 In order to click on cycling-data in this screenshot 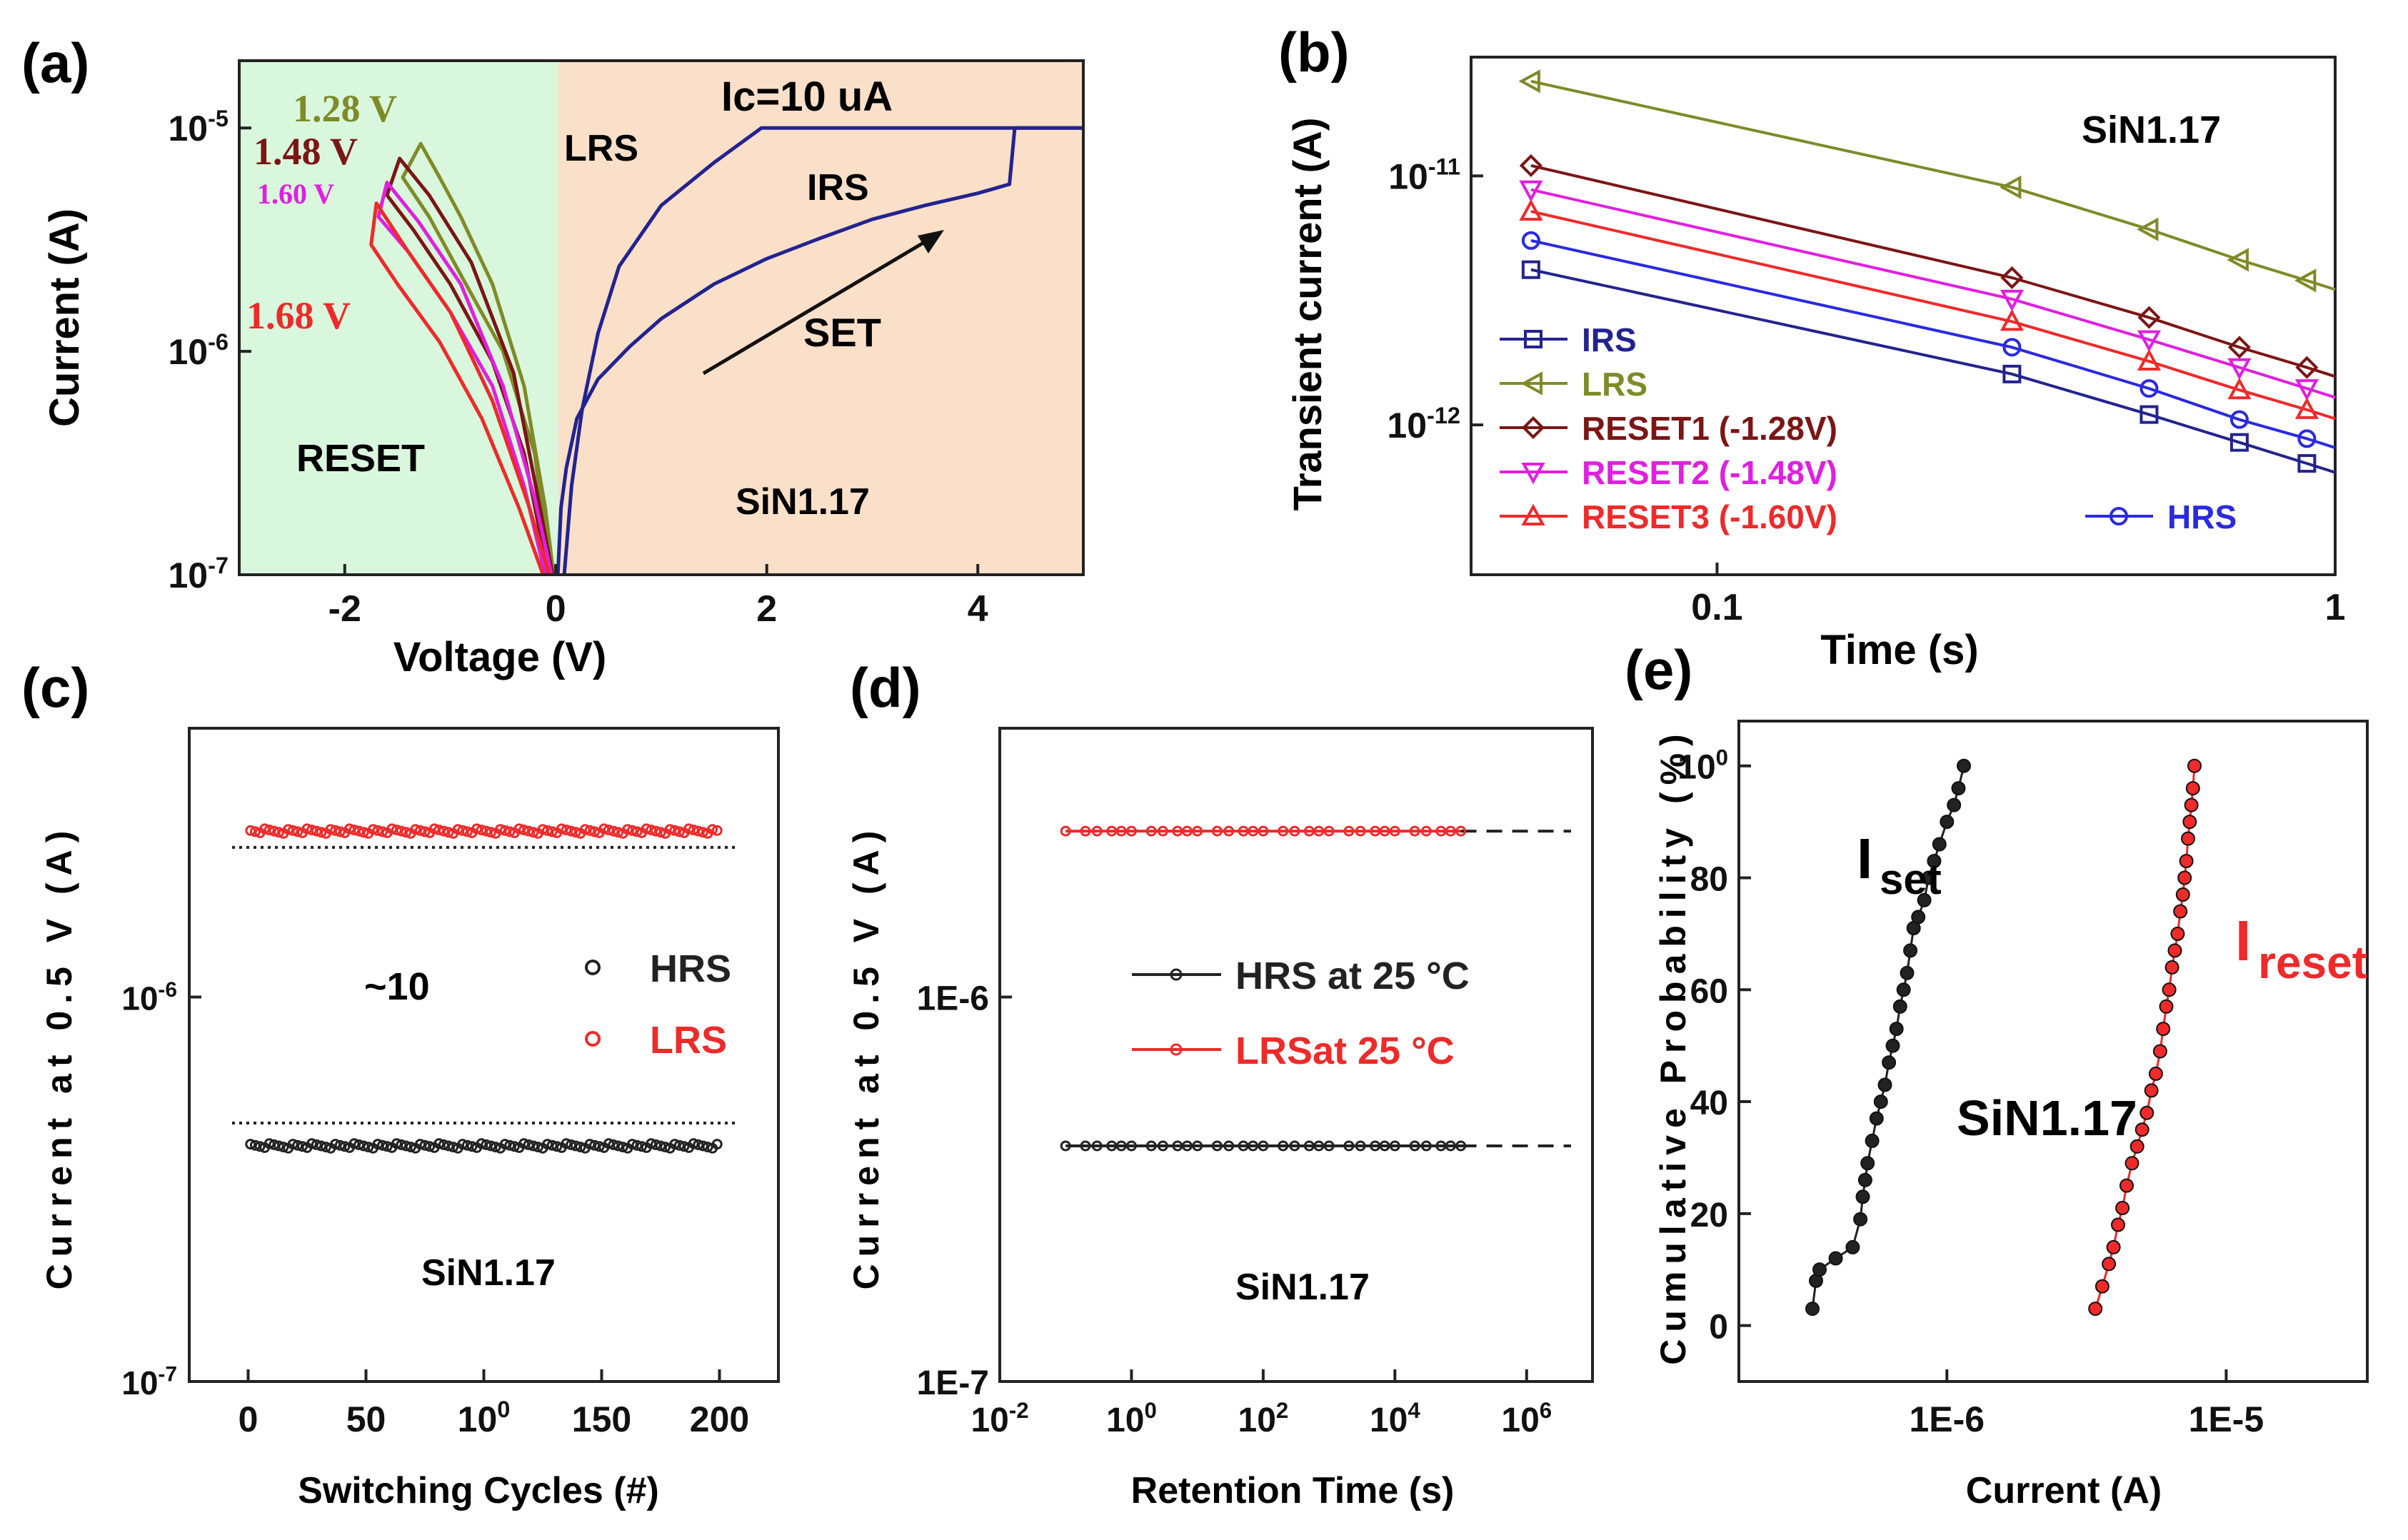, I will do `click(485, 988)`.